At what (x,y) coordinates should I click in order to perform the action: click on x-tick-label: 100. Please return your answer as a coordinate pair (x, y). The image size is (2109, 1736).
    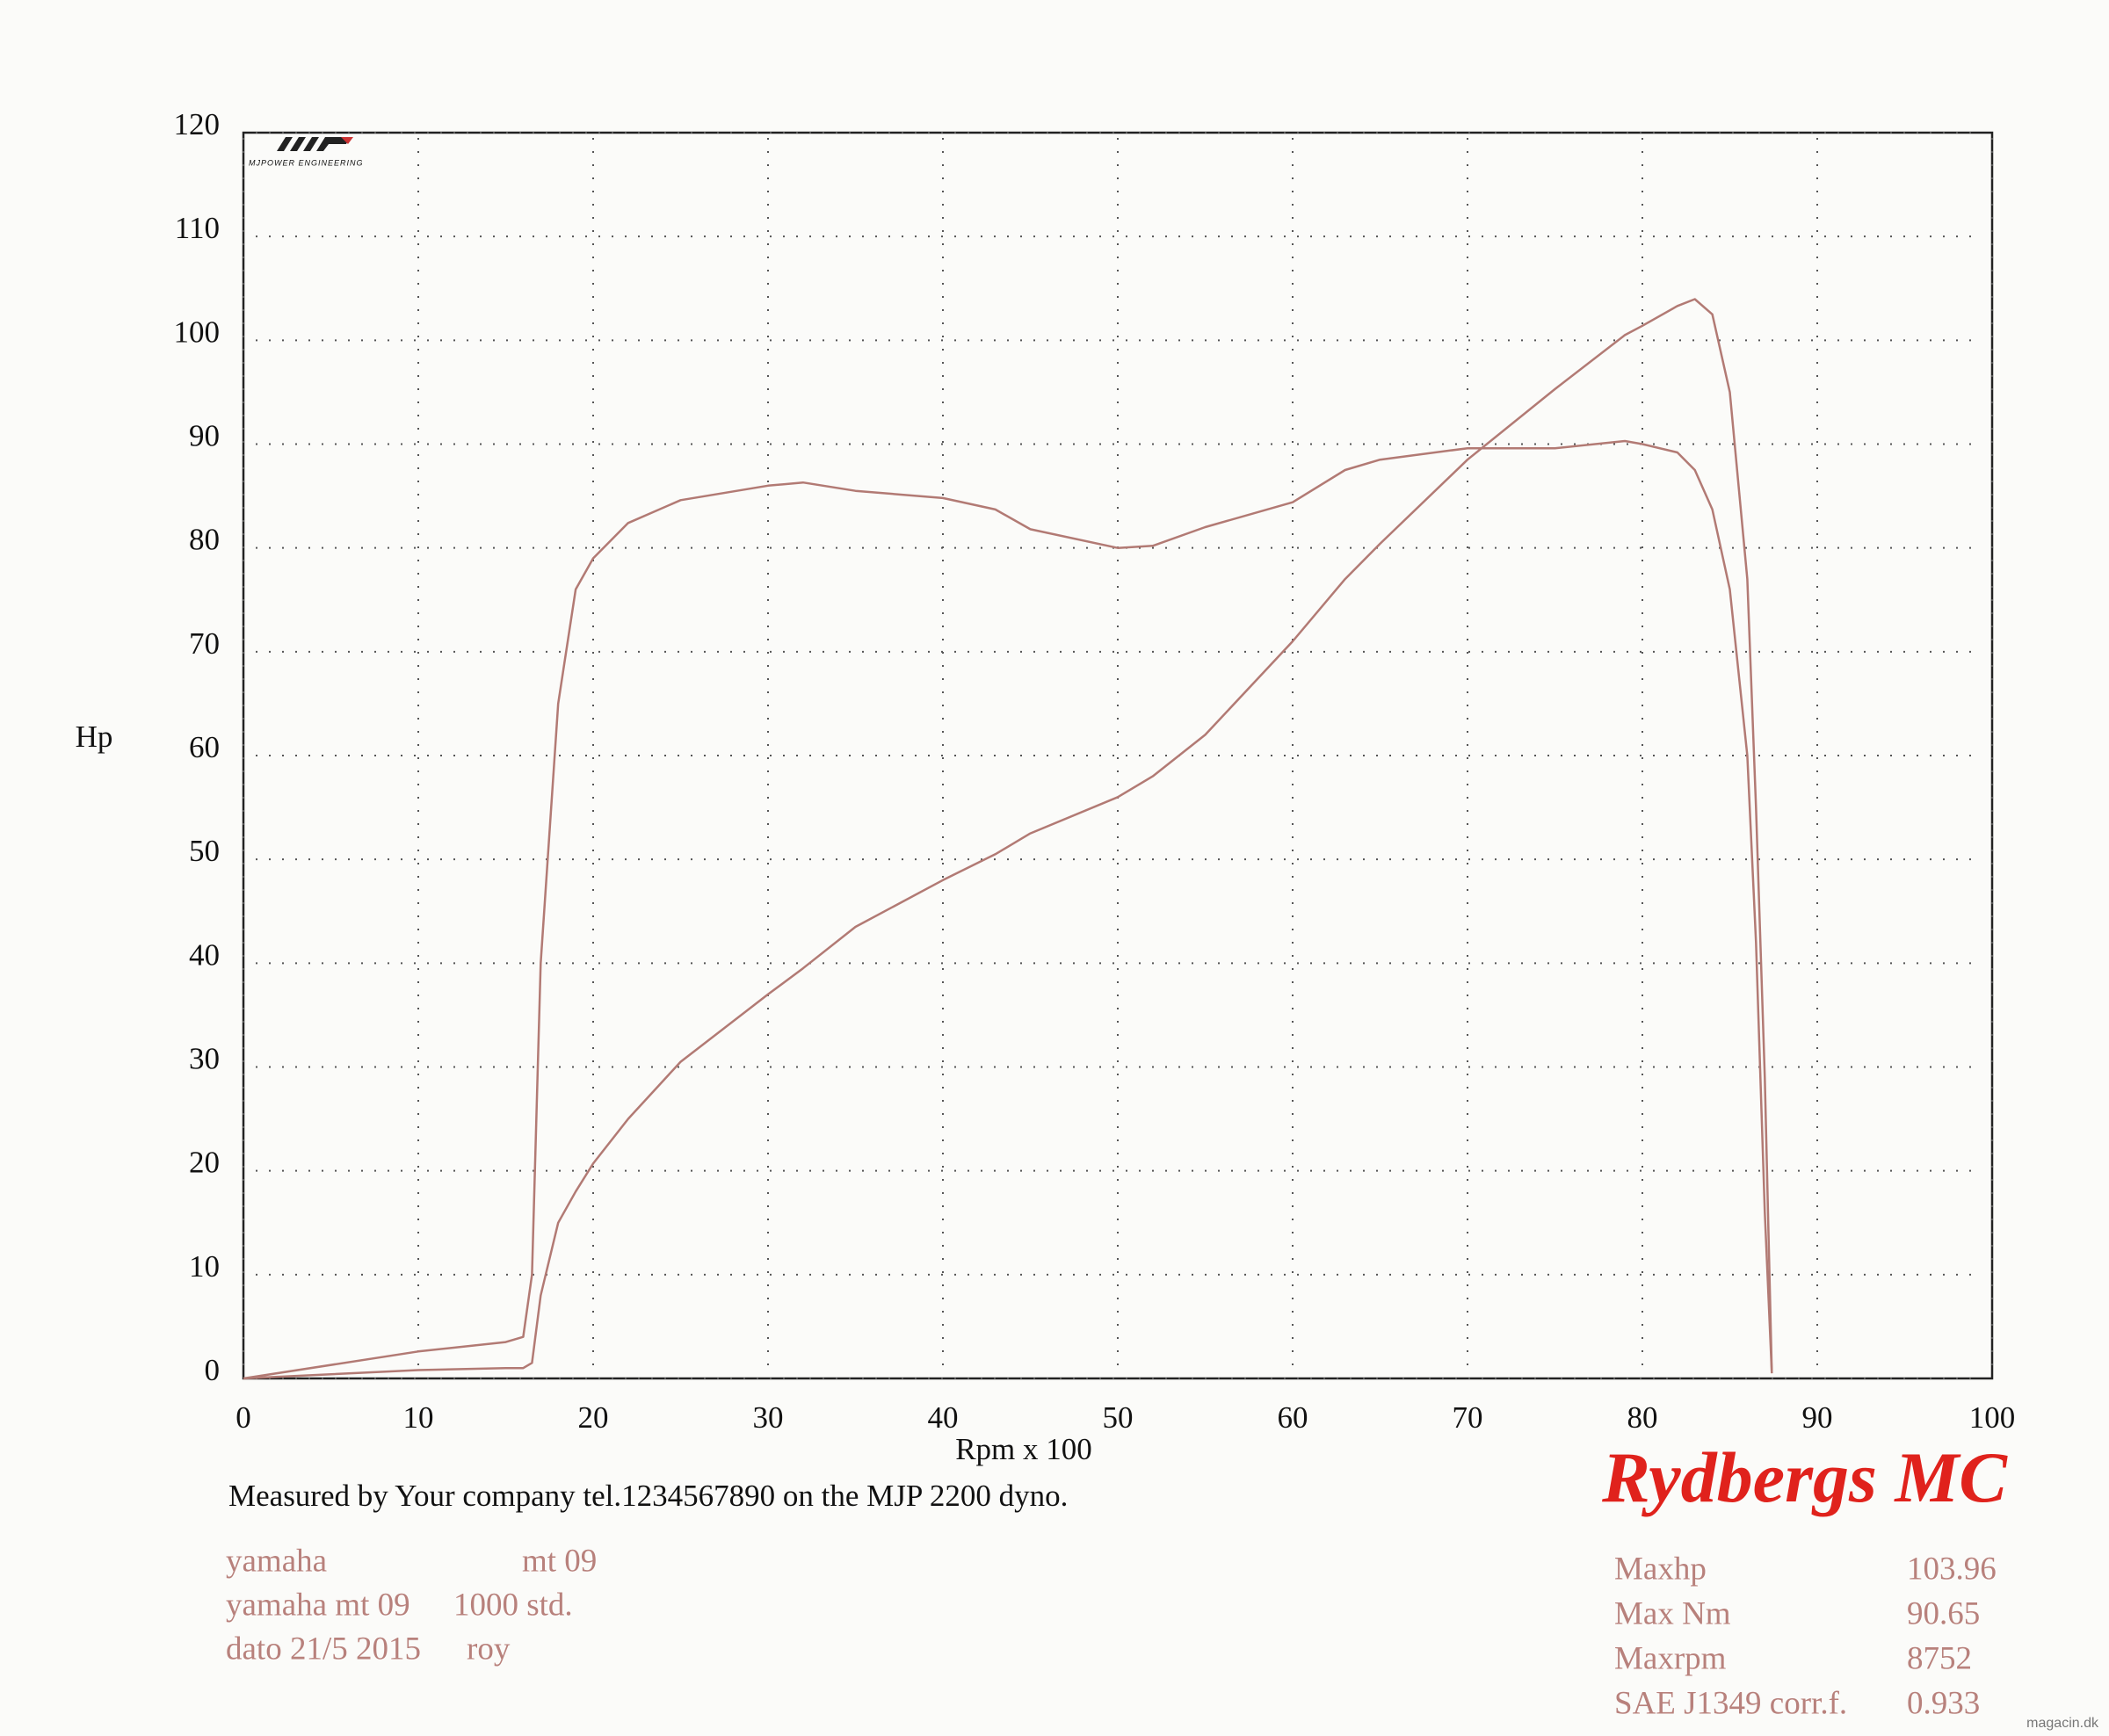
    Looking at the image, I should click on (1993, 1417).